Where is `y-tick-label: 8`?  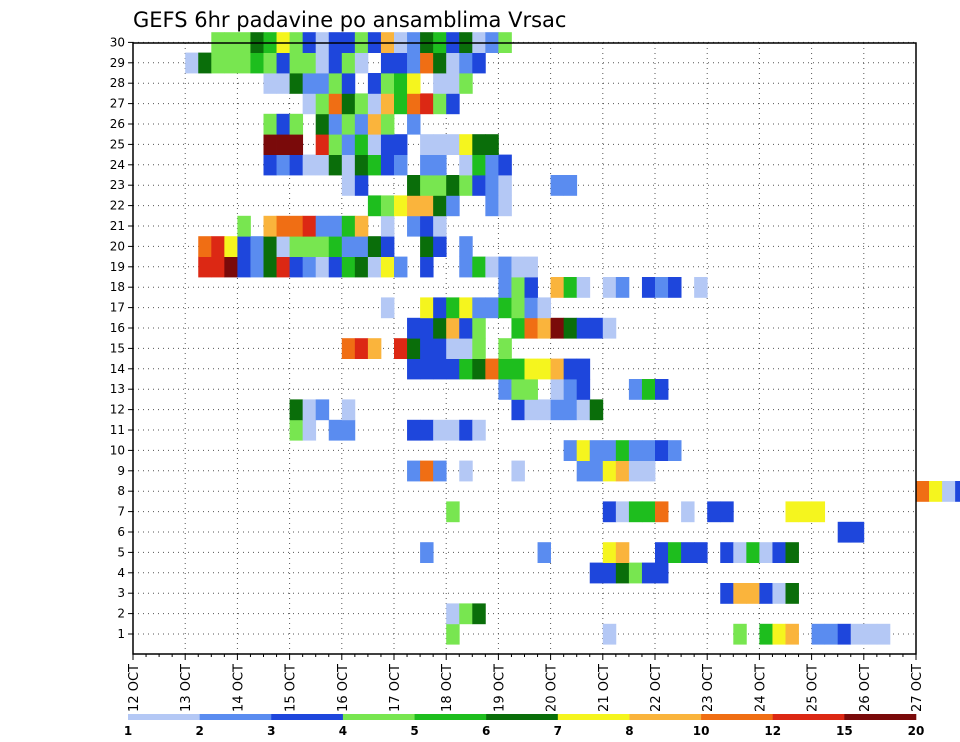 y-tick-label: 8 is located at coordinates (121, 491).